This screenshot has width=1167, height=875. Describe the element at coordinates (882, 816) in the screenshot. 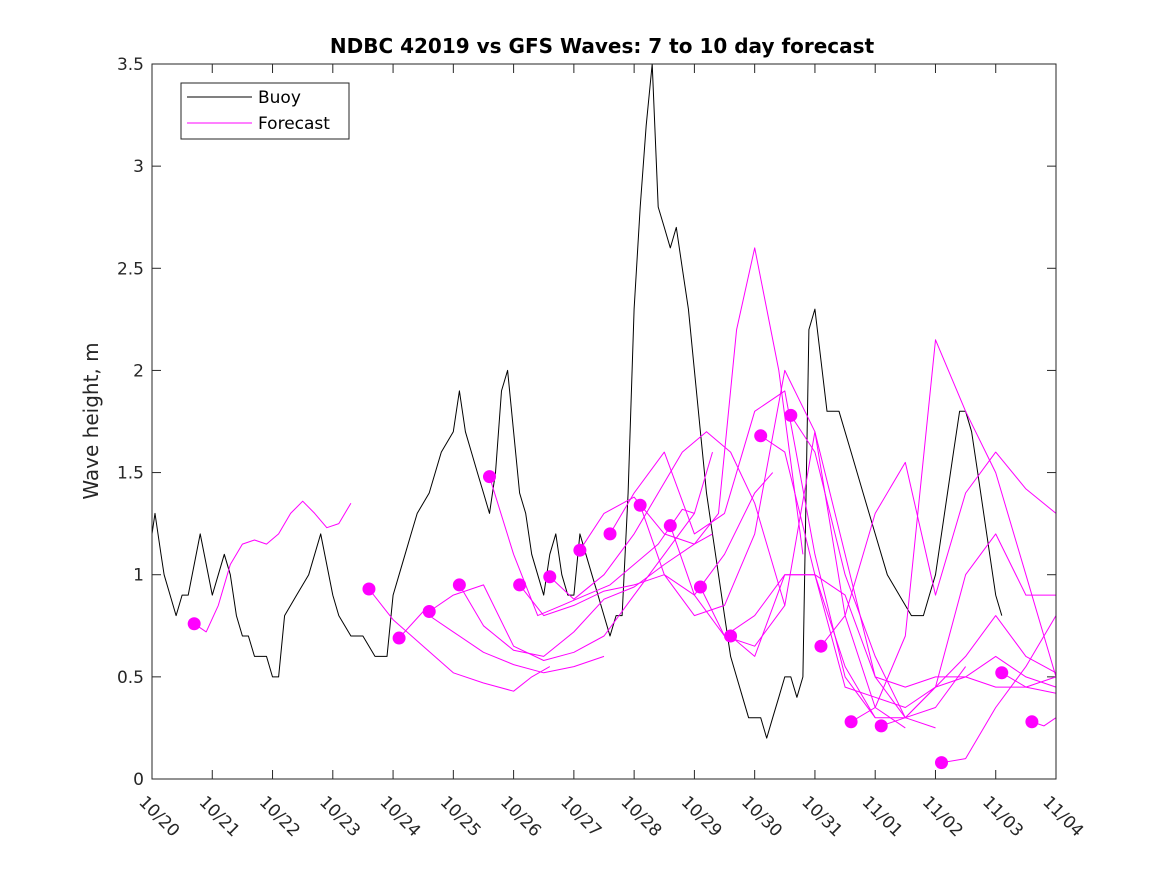

I see `x-tick-label: 11/01` at that location.